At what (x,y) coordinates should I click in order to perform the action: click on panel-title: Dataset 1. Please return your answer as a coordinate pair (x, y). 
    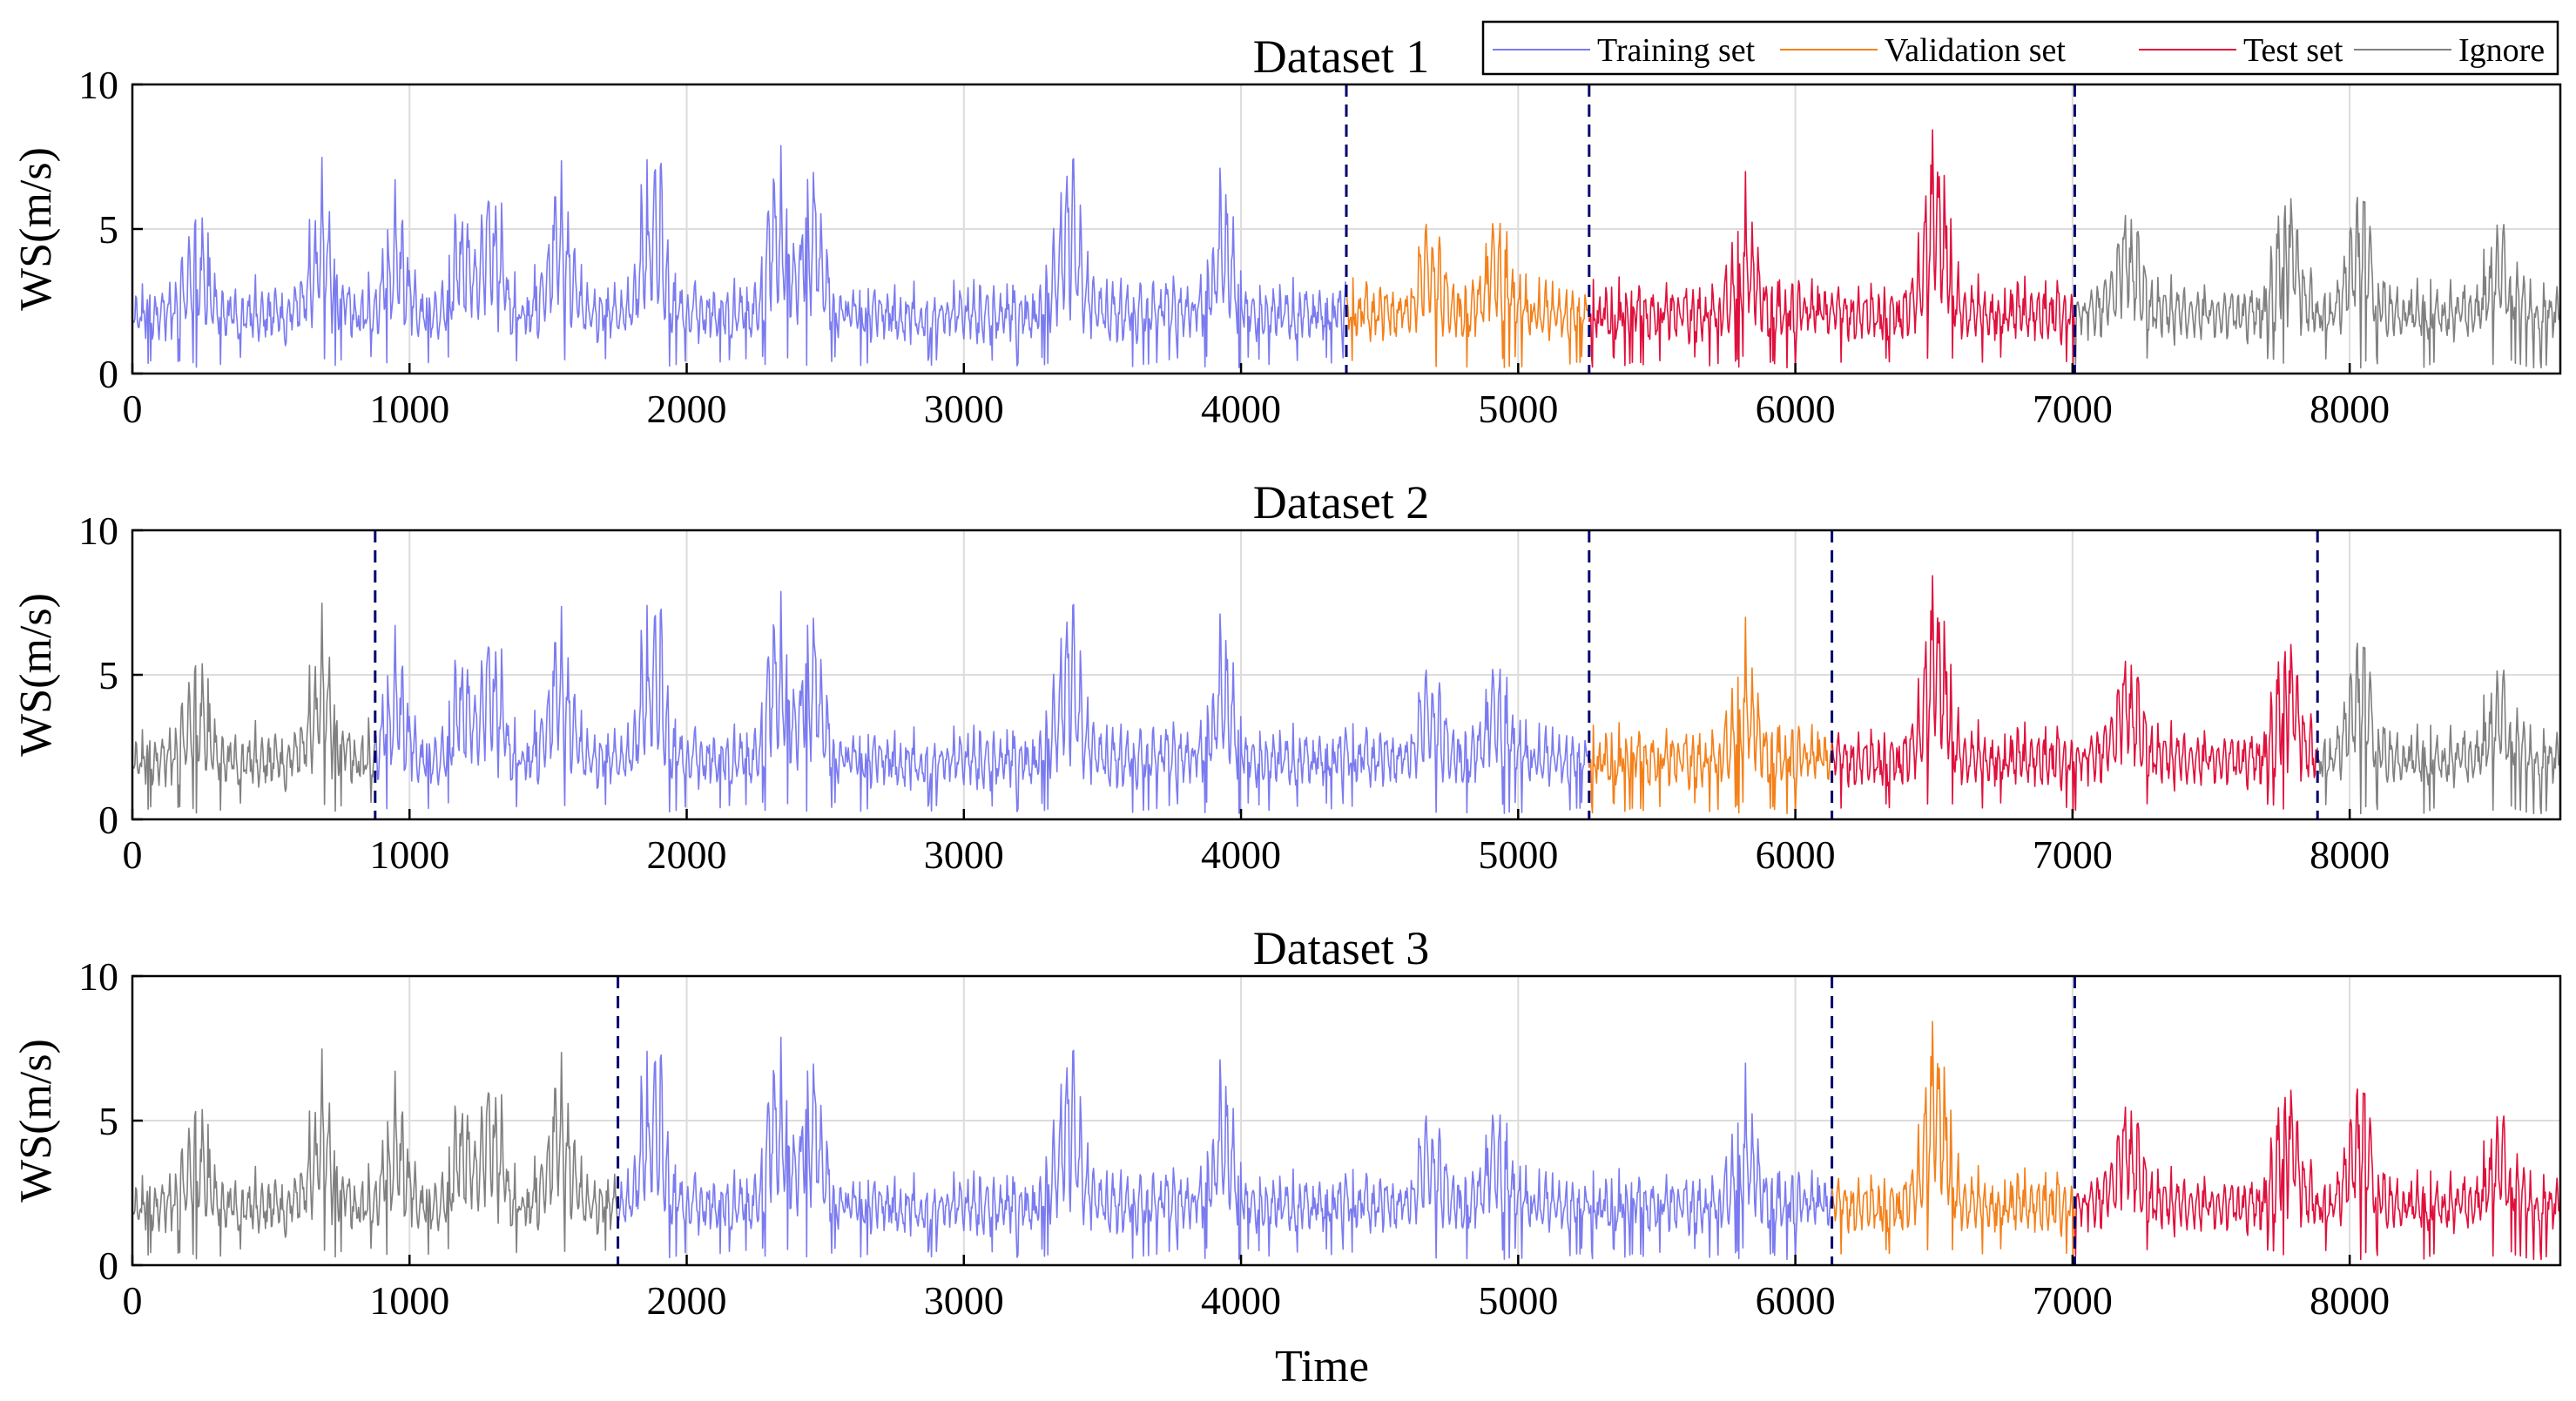
    Looking at the image, I should click on (1341, 56).